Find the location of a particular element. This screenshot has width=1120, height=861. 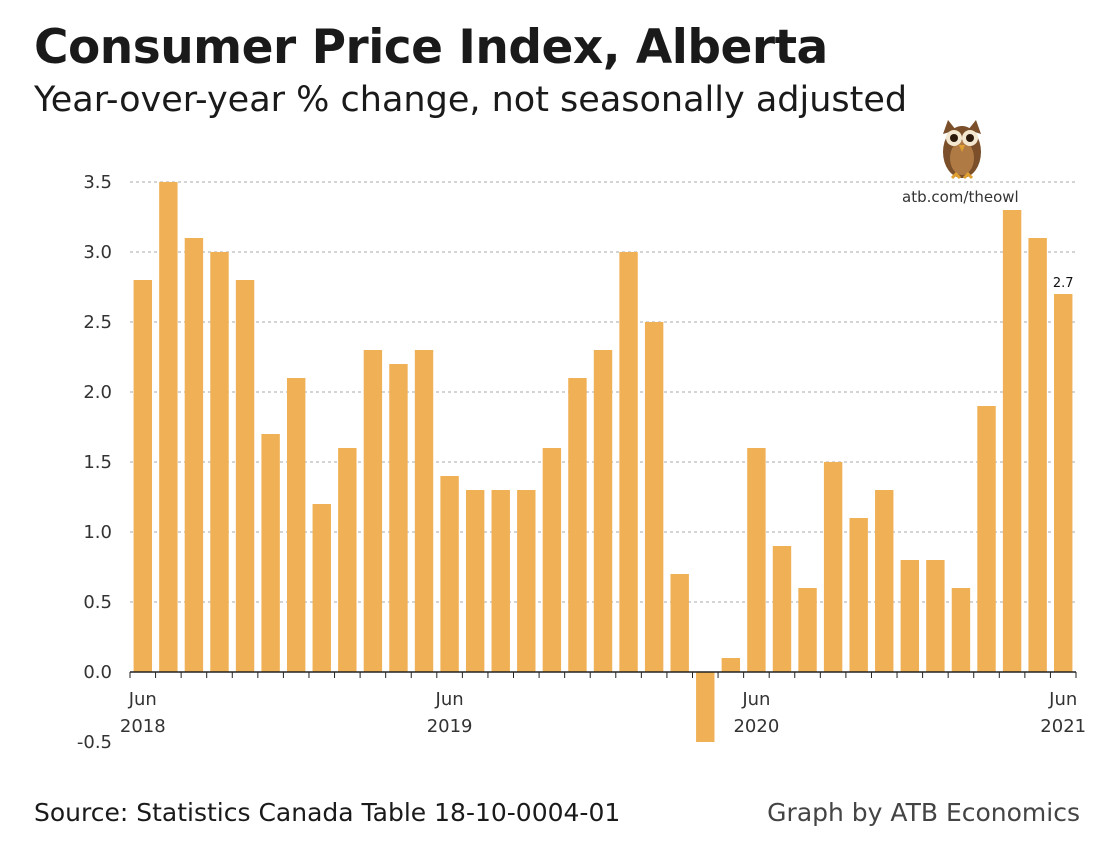

x-axis-ticks: Jun 2018 Jun 2019 Jun 2020 Jun 2021 is located at coordinates (603, 713).